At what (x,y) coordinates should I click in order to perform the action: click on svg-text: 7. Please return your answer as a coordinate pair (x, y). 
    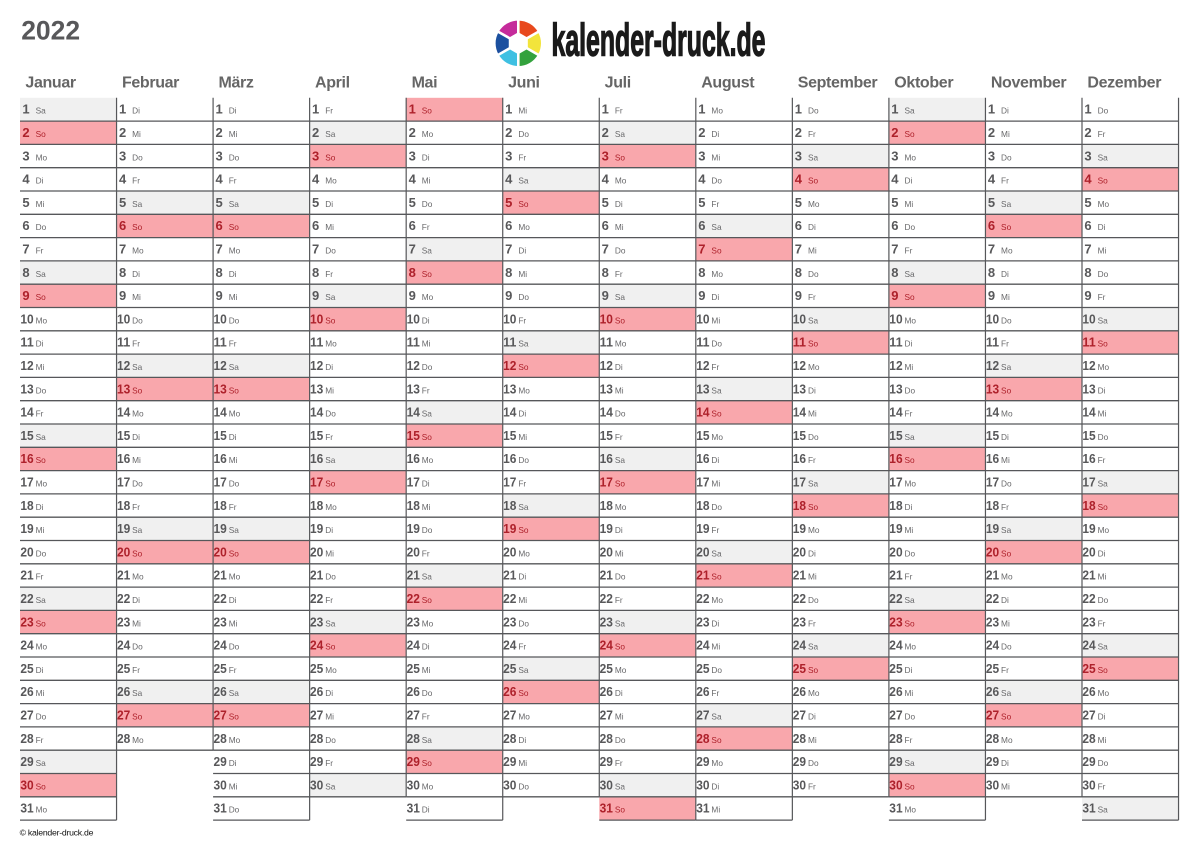
    Looking at the image, I should click on (798, 249).